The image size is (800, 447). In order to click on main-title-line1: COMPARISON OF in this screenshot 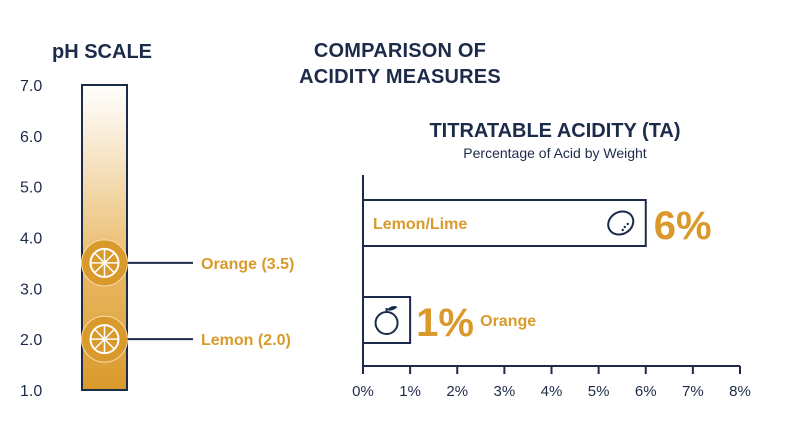, I will do `click(400, 51)`.